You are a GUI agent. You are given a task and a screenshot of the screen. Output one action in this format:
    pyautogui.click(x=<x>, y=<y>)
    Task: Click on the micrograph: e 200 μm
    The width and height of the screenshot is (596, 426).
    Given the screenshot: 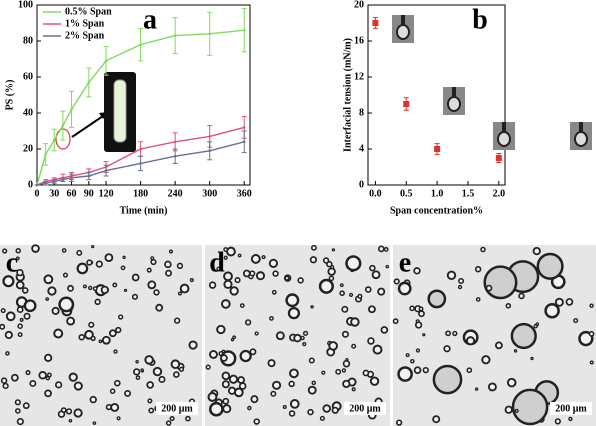 What is the action you would take?
    pyautogui.click(x=494, y=335)
    